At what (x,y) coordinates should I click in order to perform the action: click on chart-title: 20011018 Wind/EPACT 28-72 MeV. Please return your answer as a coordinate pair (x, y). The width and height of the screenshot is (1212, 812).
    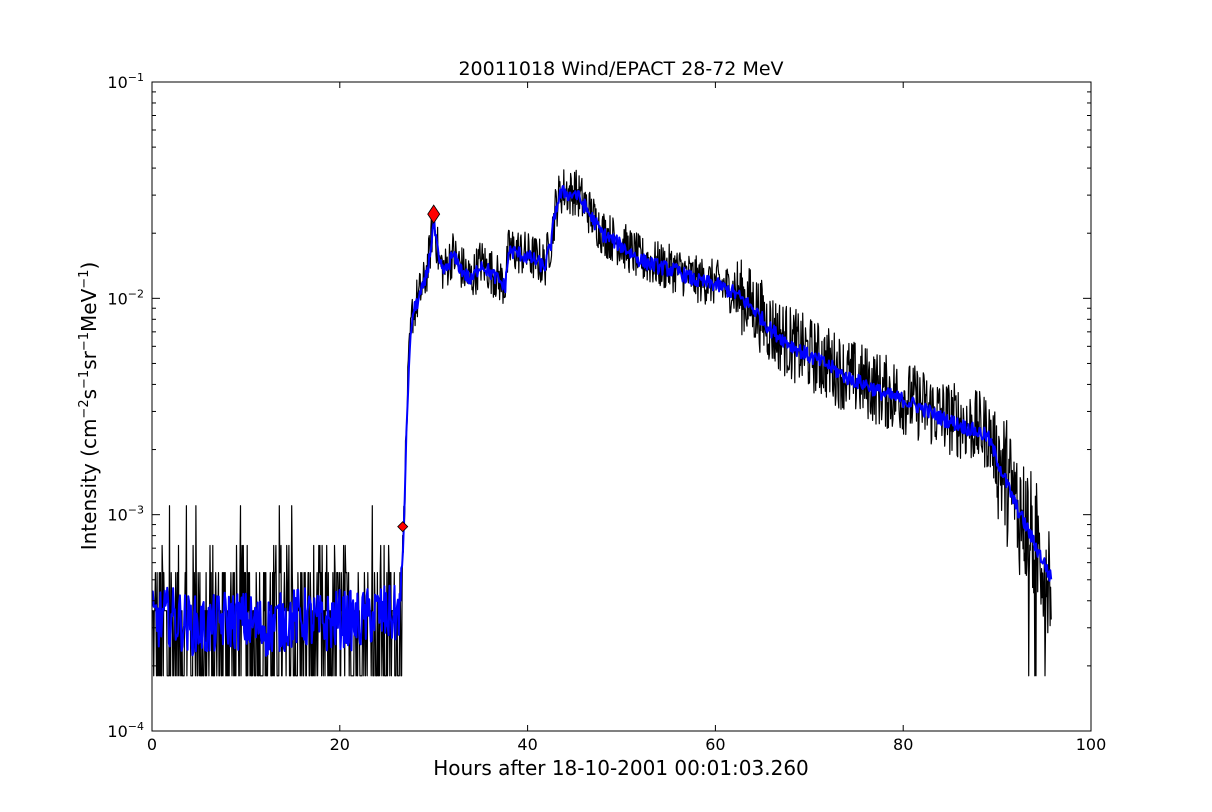
    Looking at the image, I should click on (620, 69).